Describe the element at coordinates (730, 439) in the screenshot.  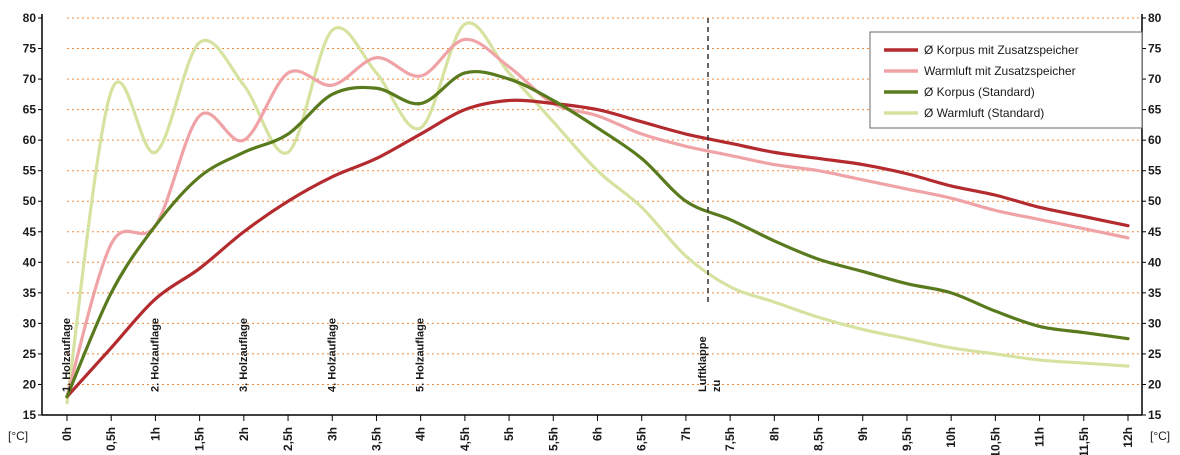
I see `x-tick-label: 7,5h` at that location.